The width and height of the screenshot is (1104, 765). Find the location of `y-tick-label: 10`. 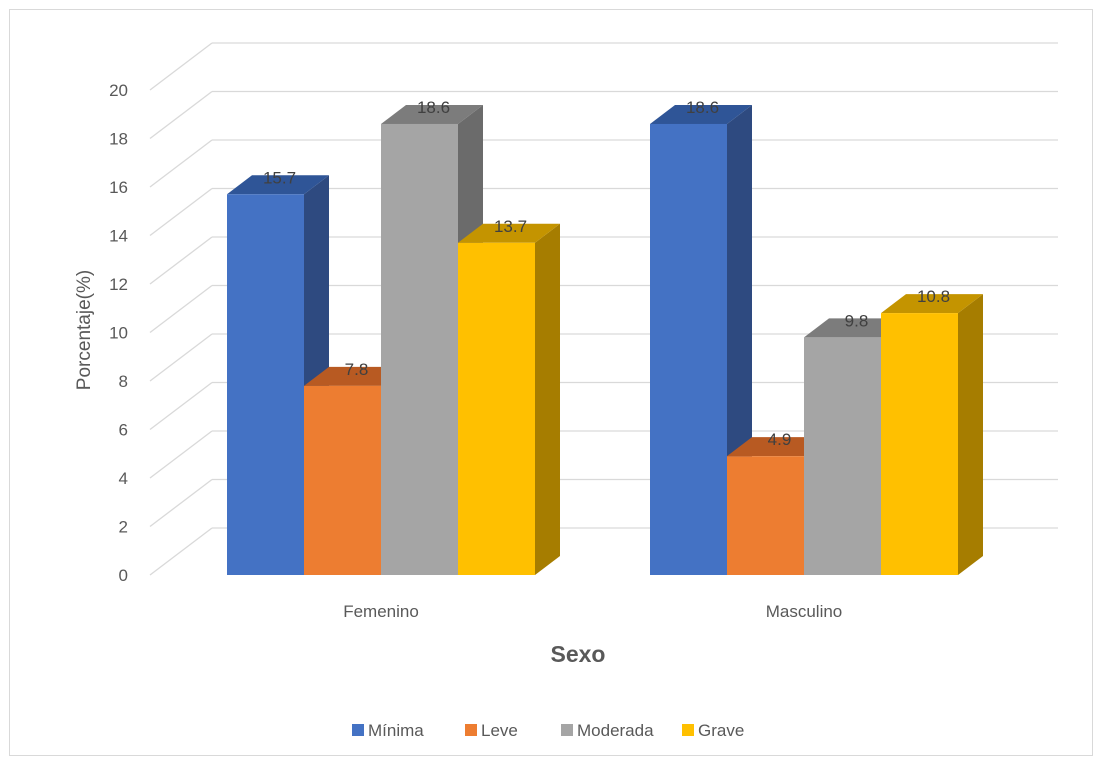

y-tick-label: 10 is located at coordinates (118, 333).